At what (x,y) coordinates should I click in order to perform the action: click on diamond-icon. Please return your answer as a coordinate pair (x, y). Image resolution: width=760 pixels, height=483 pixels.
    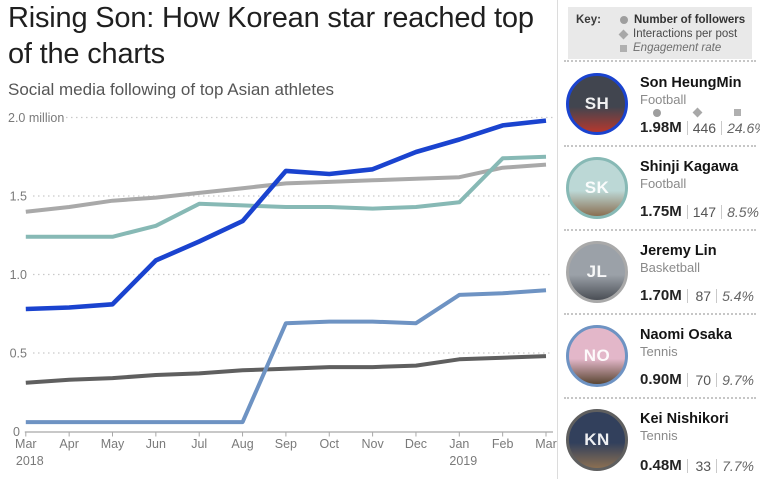
    Looking at the image, I should click on (623, 34).